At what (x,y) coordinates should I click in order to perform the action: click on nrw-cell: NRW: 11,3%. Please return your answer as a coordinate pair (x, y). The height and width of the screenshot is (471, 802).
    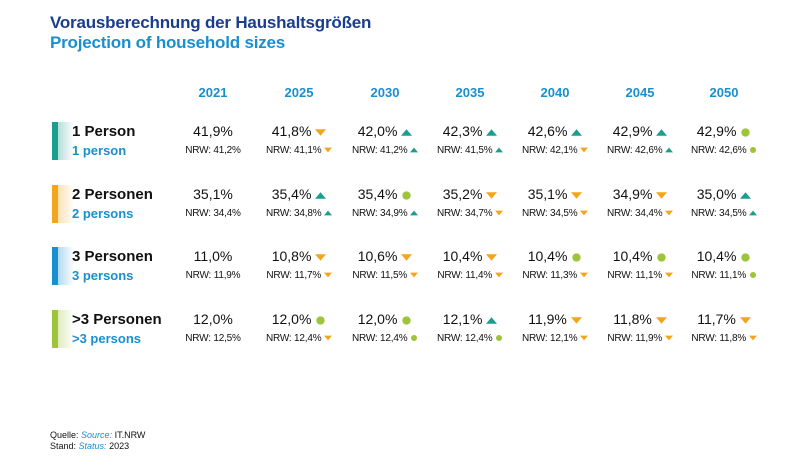
    Looking at the image, I should click on (555, 275).